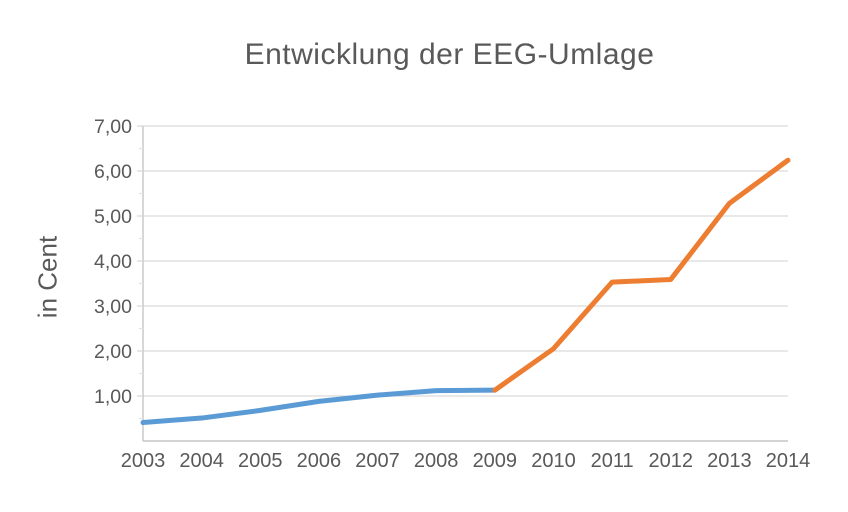 This screenshot has height=512, width=848. I want to click on chart-title: Entwicklung der EEG-Umlage, so click(449, 54).